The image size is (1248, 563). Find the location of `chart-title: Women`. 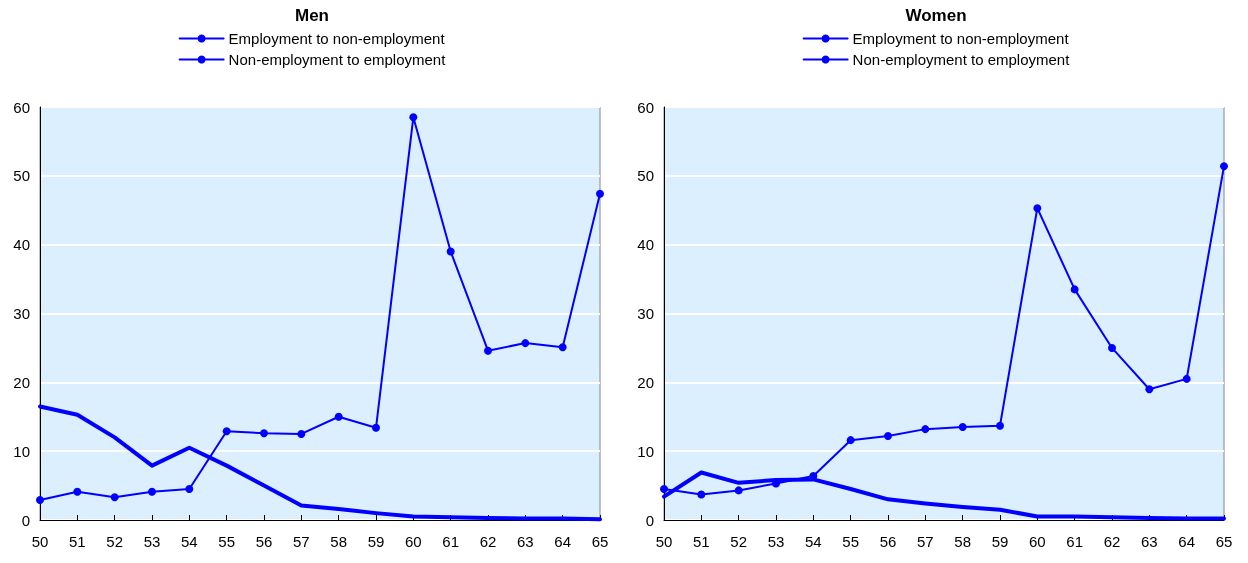

chart-title: Women is located at coordinates (936, 15).